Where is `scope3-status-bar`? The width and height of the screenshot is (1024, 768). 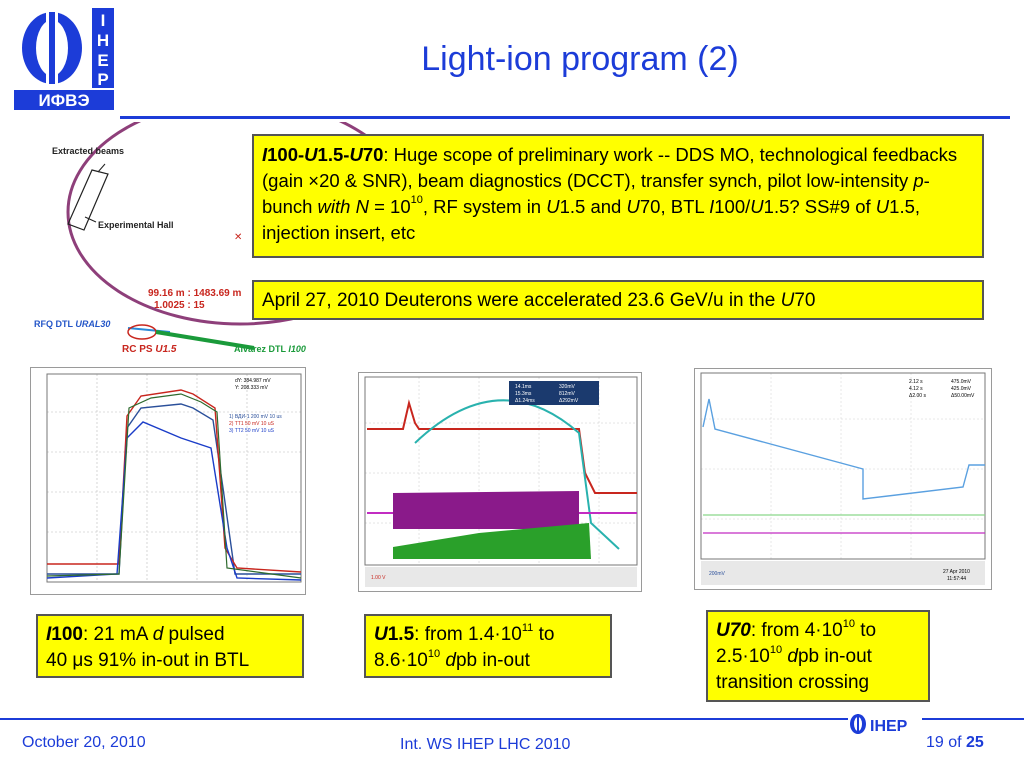 scope3-status-bar is located at coordinates (843, 573).